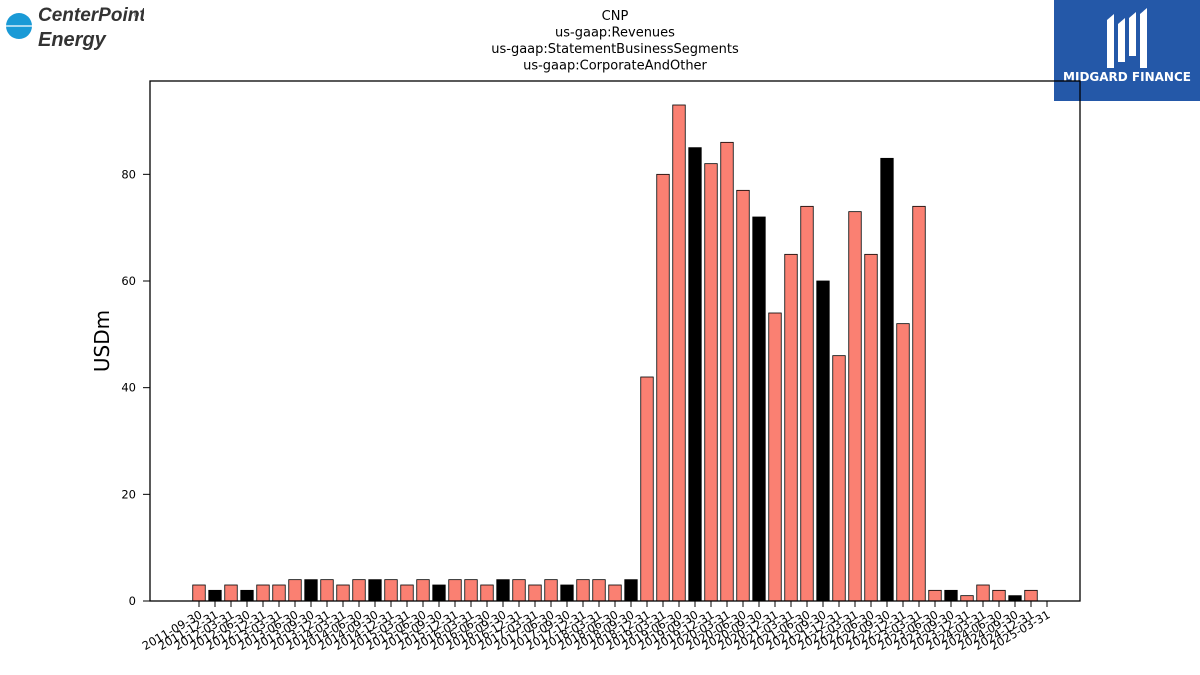 The image size is (1200, 675). What do you see at coordinates (136, 15) in the screenshot?
I see `logo-registered-mark: ®` at bounding box center [136, 15].